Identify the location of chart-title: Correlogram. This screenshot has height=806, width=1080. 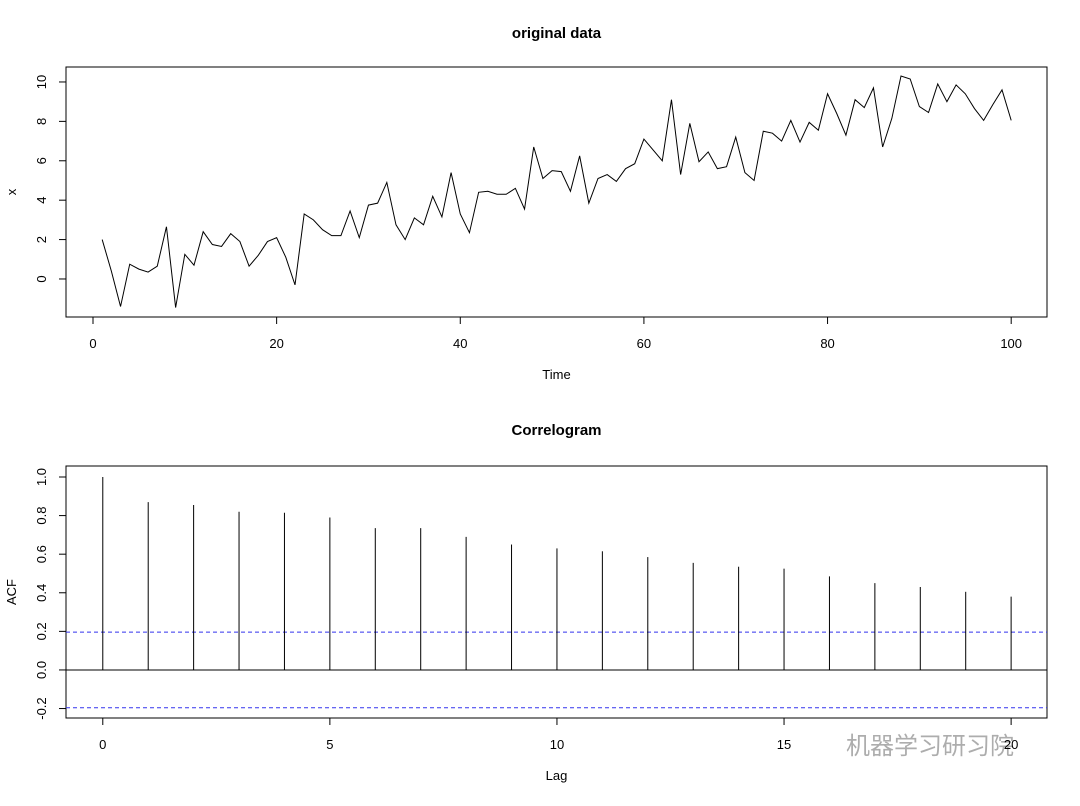
(556, 430).